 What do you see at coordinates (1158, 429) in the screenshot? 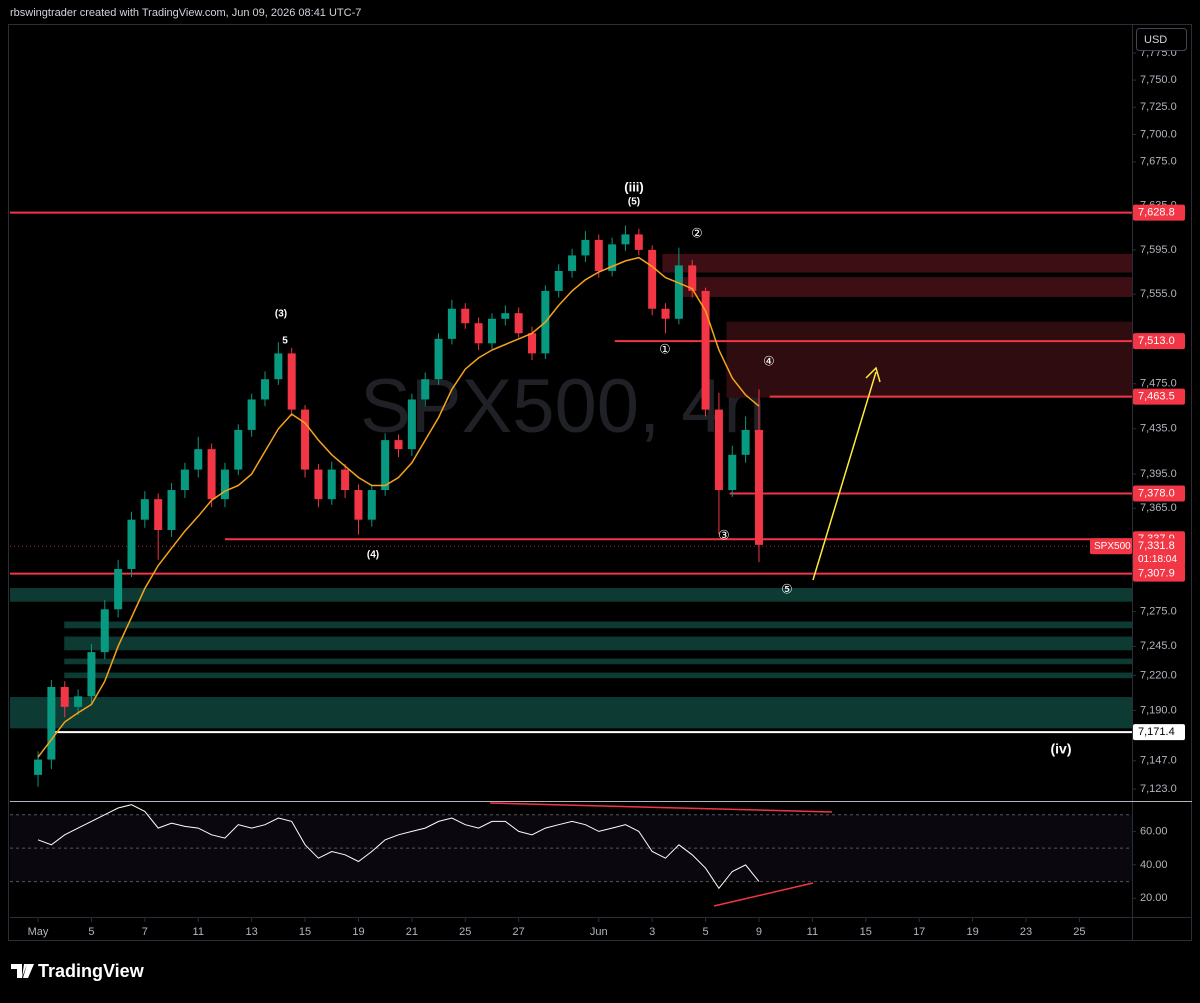
I see `y-tick-label: 7,435.0` at bounding box center [1158, 429].